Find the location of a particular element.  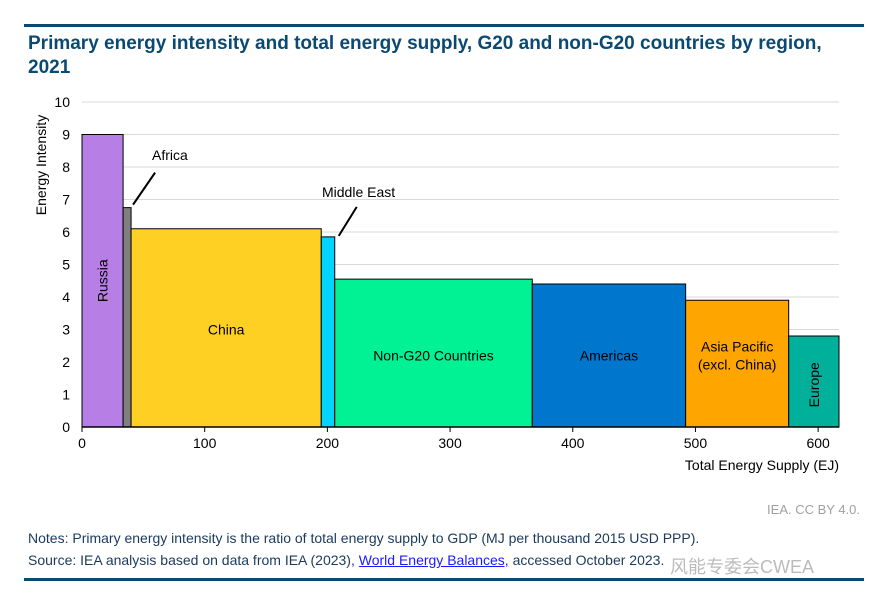

x-tick-label: 400 is located at coordinates (573, 443).